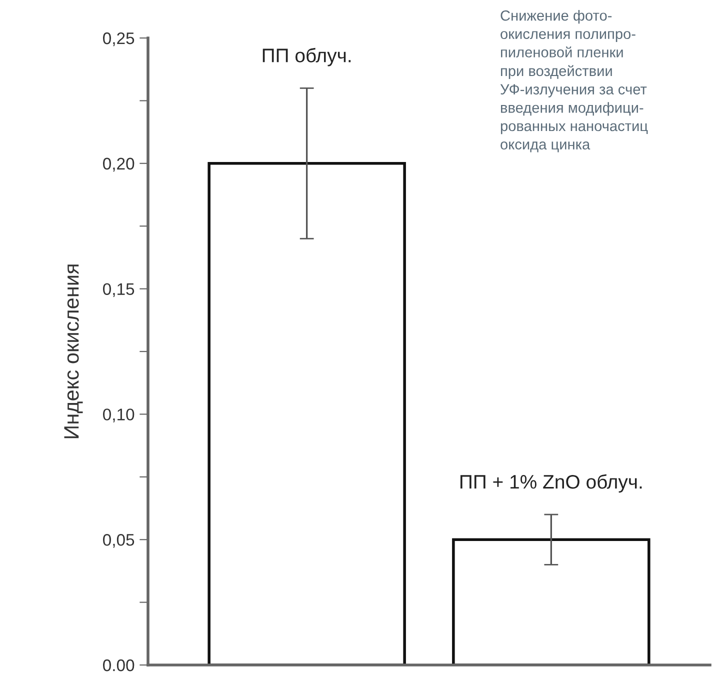 This screenshot has height=676, width=716. What do you see at coordinates (551, 483) in the screenshot?
I see `x-tick-label: ПП + 1% ZnO облуч.` at bounding box center [551, 483].